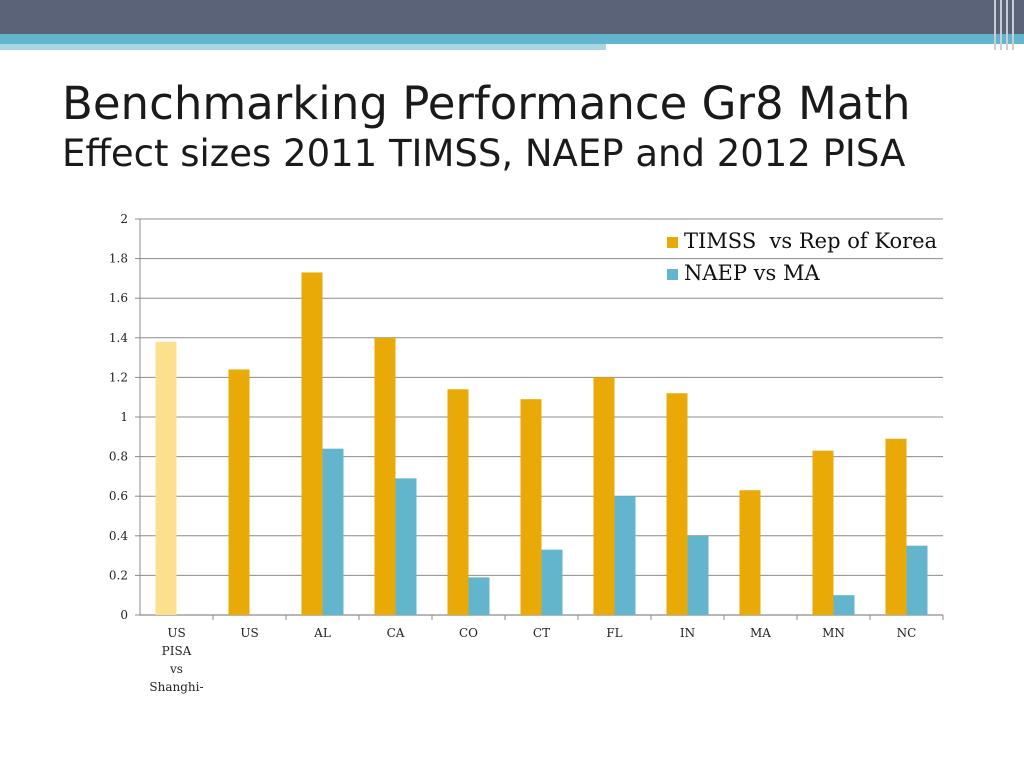 Image resolution: width=1024 pixels, height=768 pixels. Describe the element at coordinates (468, 633) in the screenshot. I see `x-tick-label: CO` at that location.